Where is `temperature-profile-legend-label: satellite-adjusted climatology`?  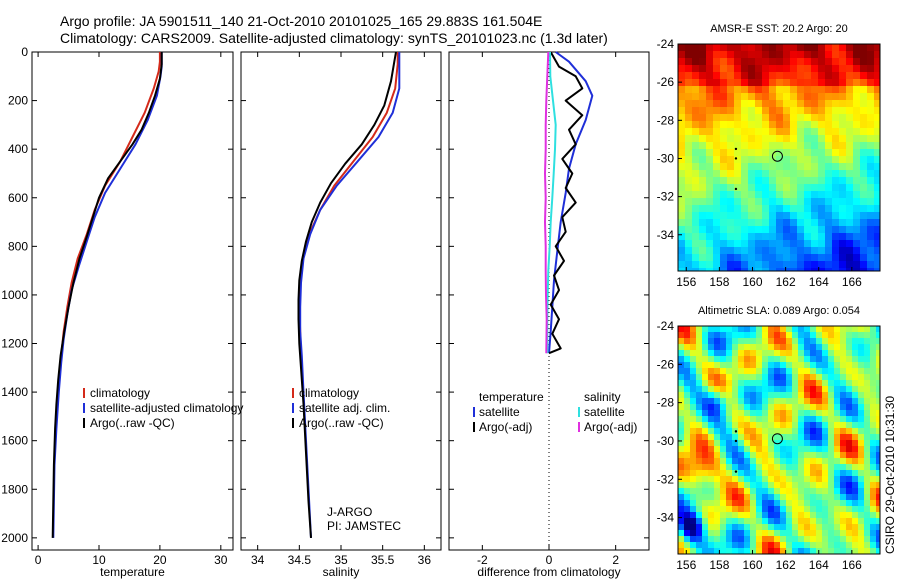 temperature-profile-legend-label: satellite-adjusted climatology is located at coordinates (166, 408).